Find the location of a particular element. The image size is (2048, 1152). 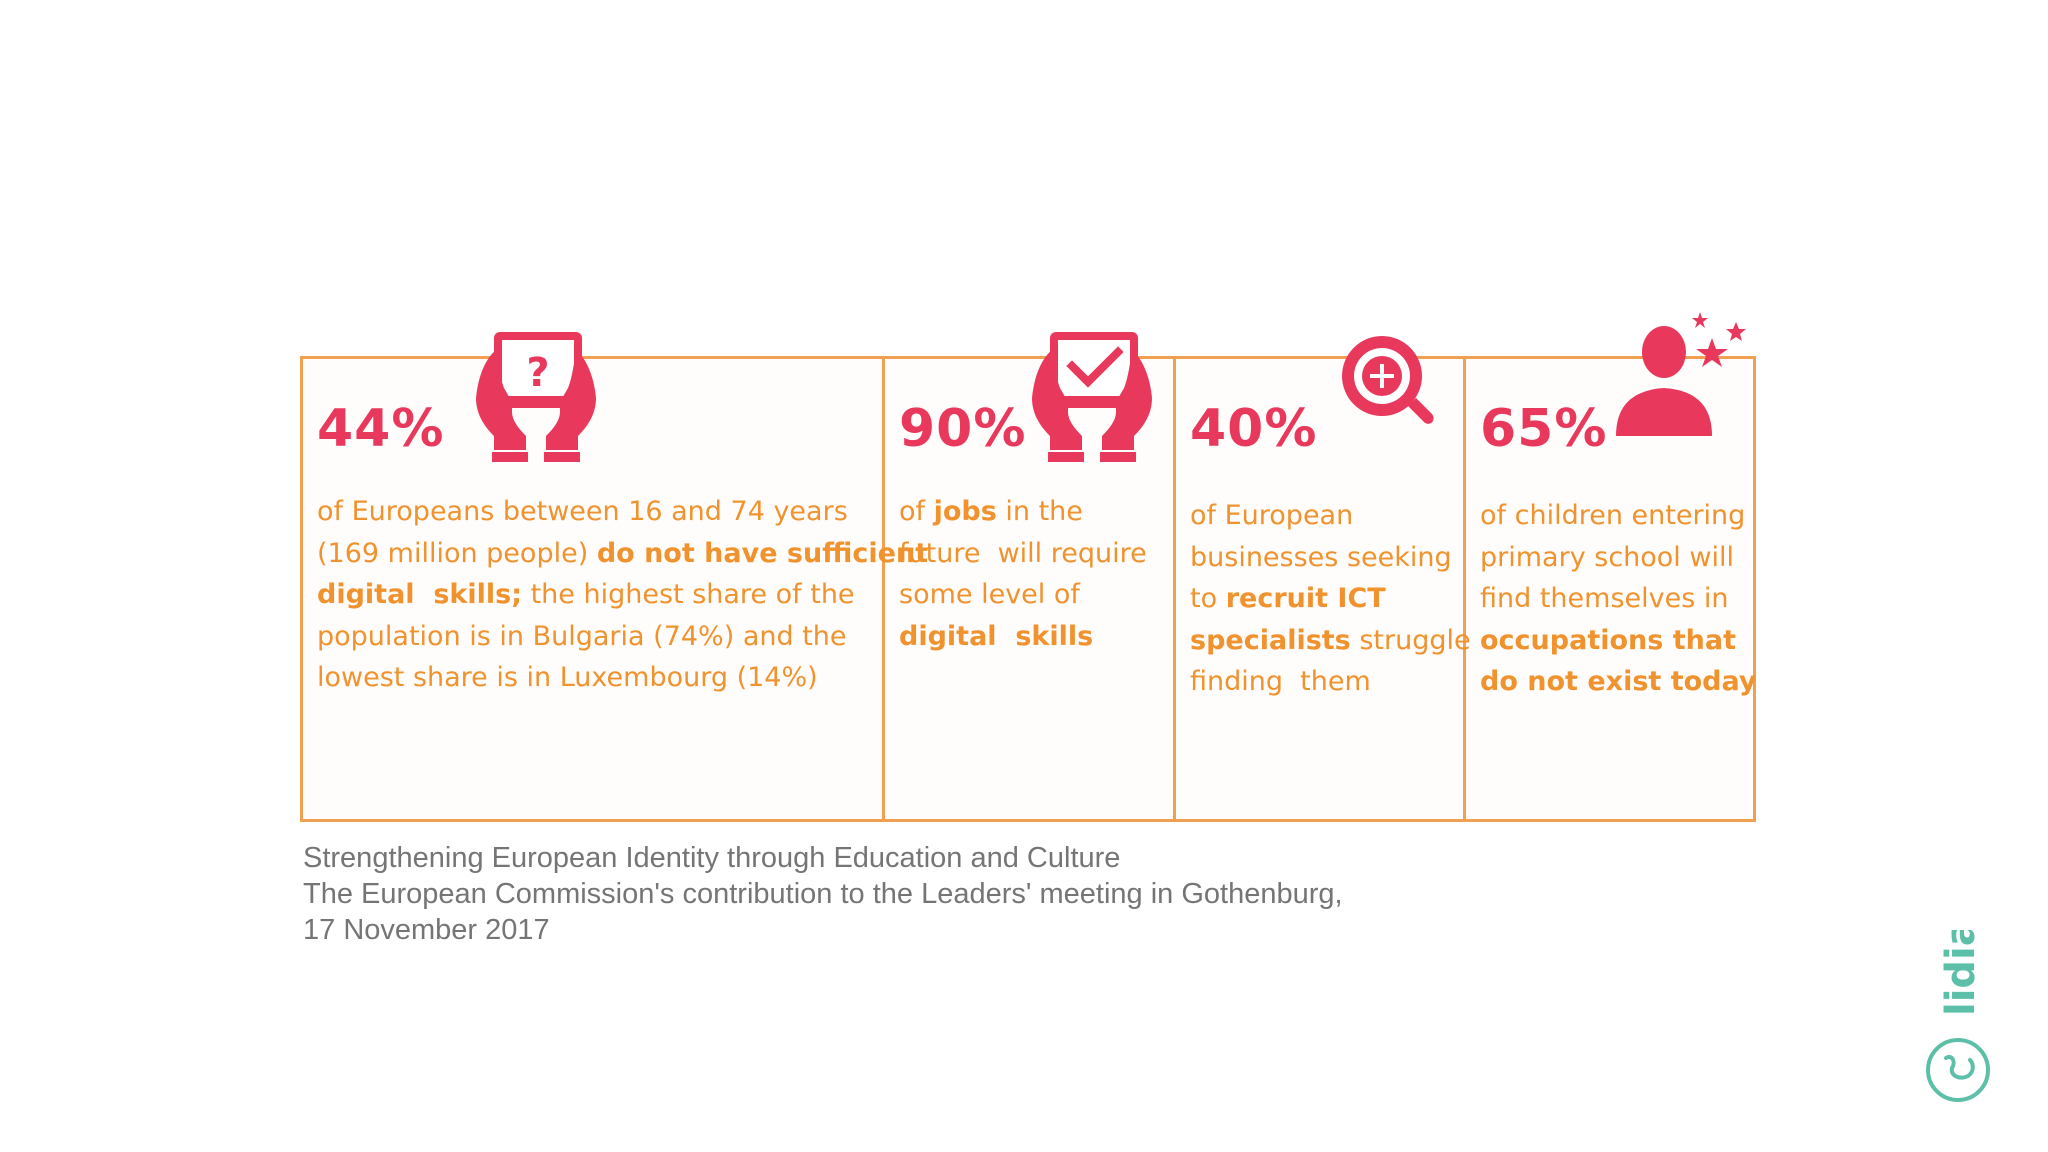

emphasis-text: digital skills; is located at coordinates (420, 594).